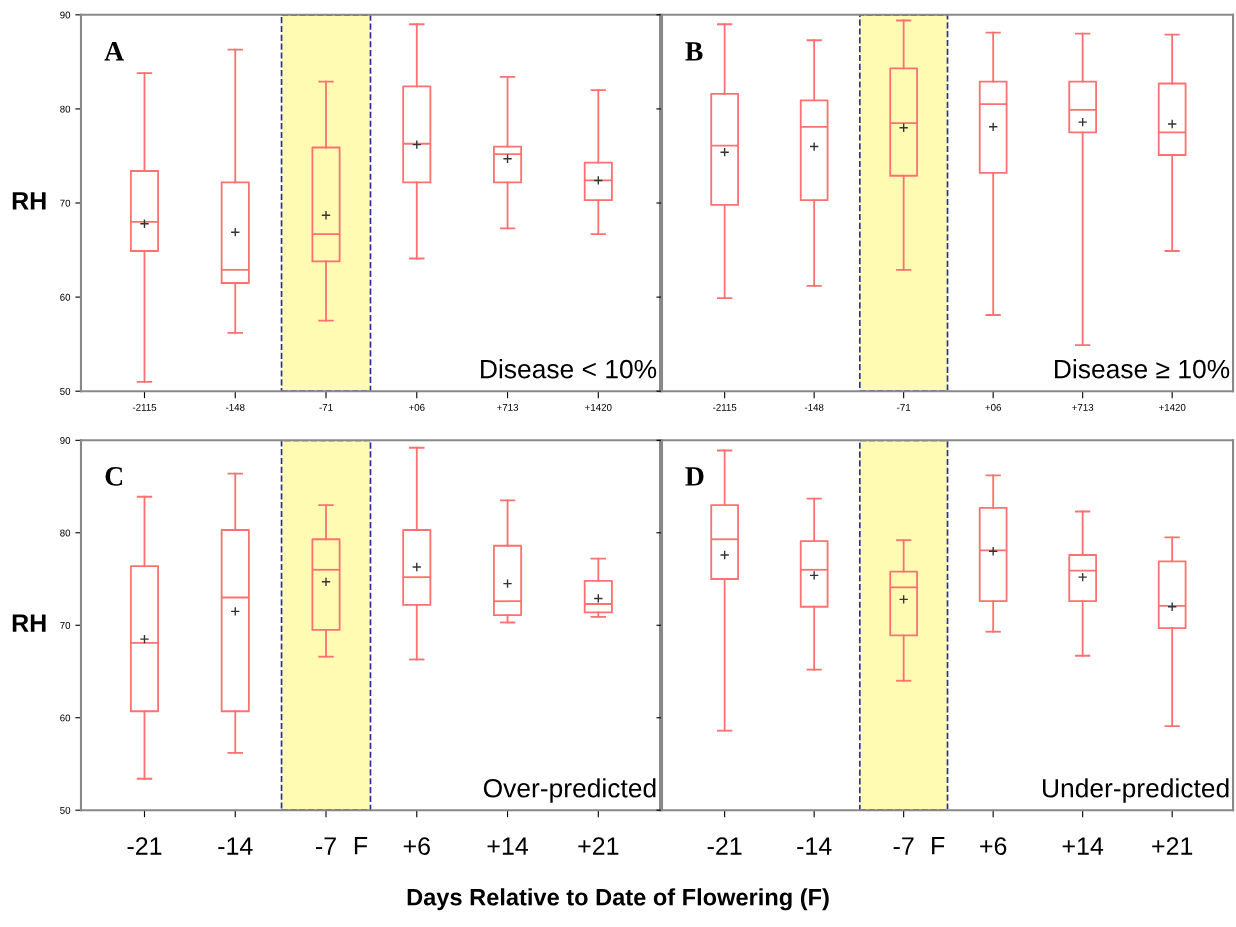 The width and height of the screenshot is (1236, 927). Describe the element at coordinates (618, 899) in the screenshot. I see `x-axis-title: Days Relative to Date of Flowering (F)` at that location.